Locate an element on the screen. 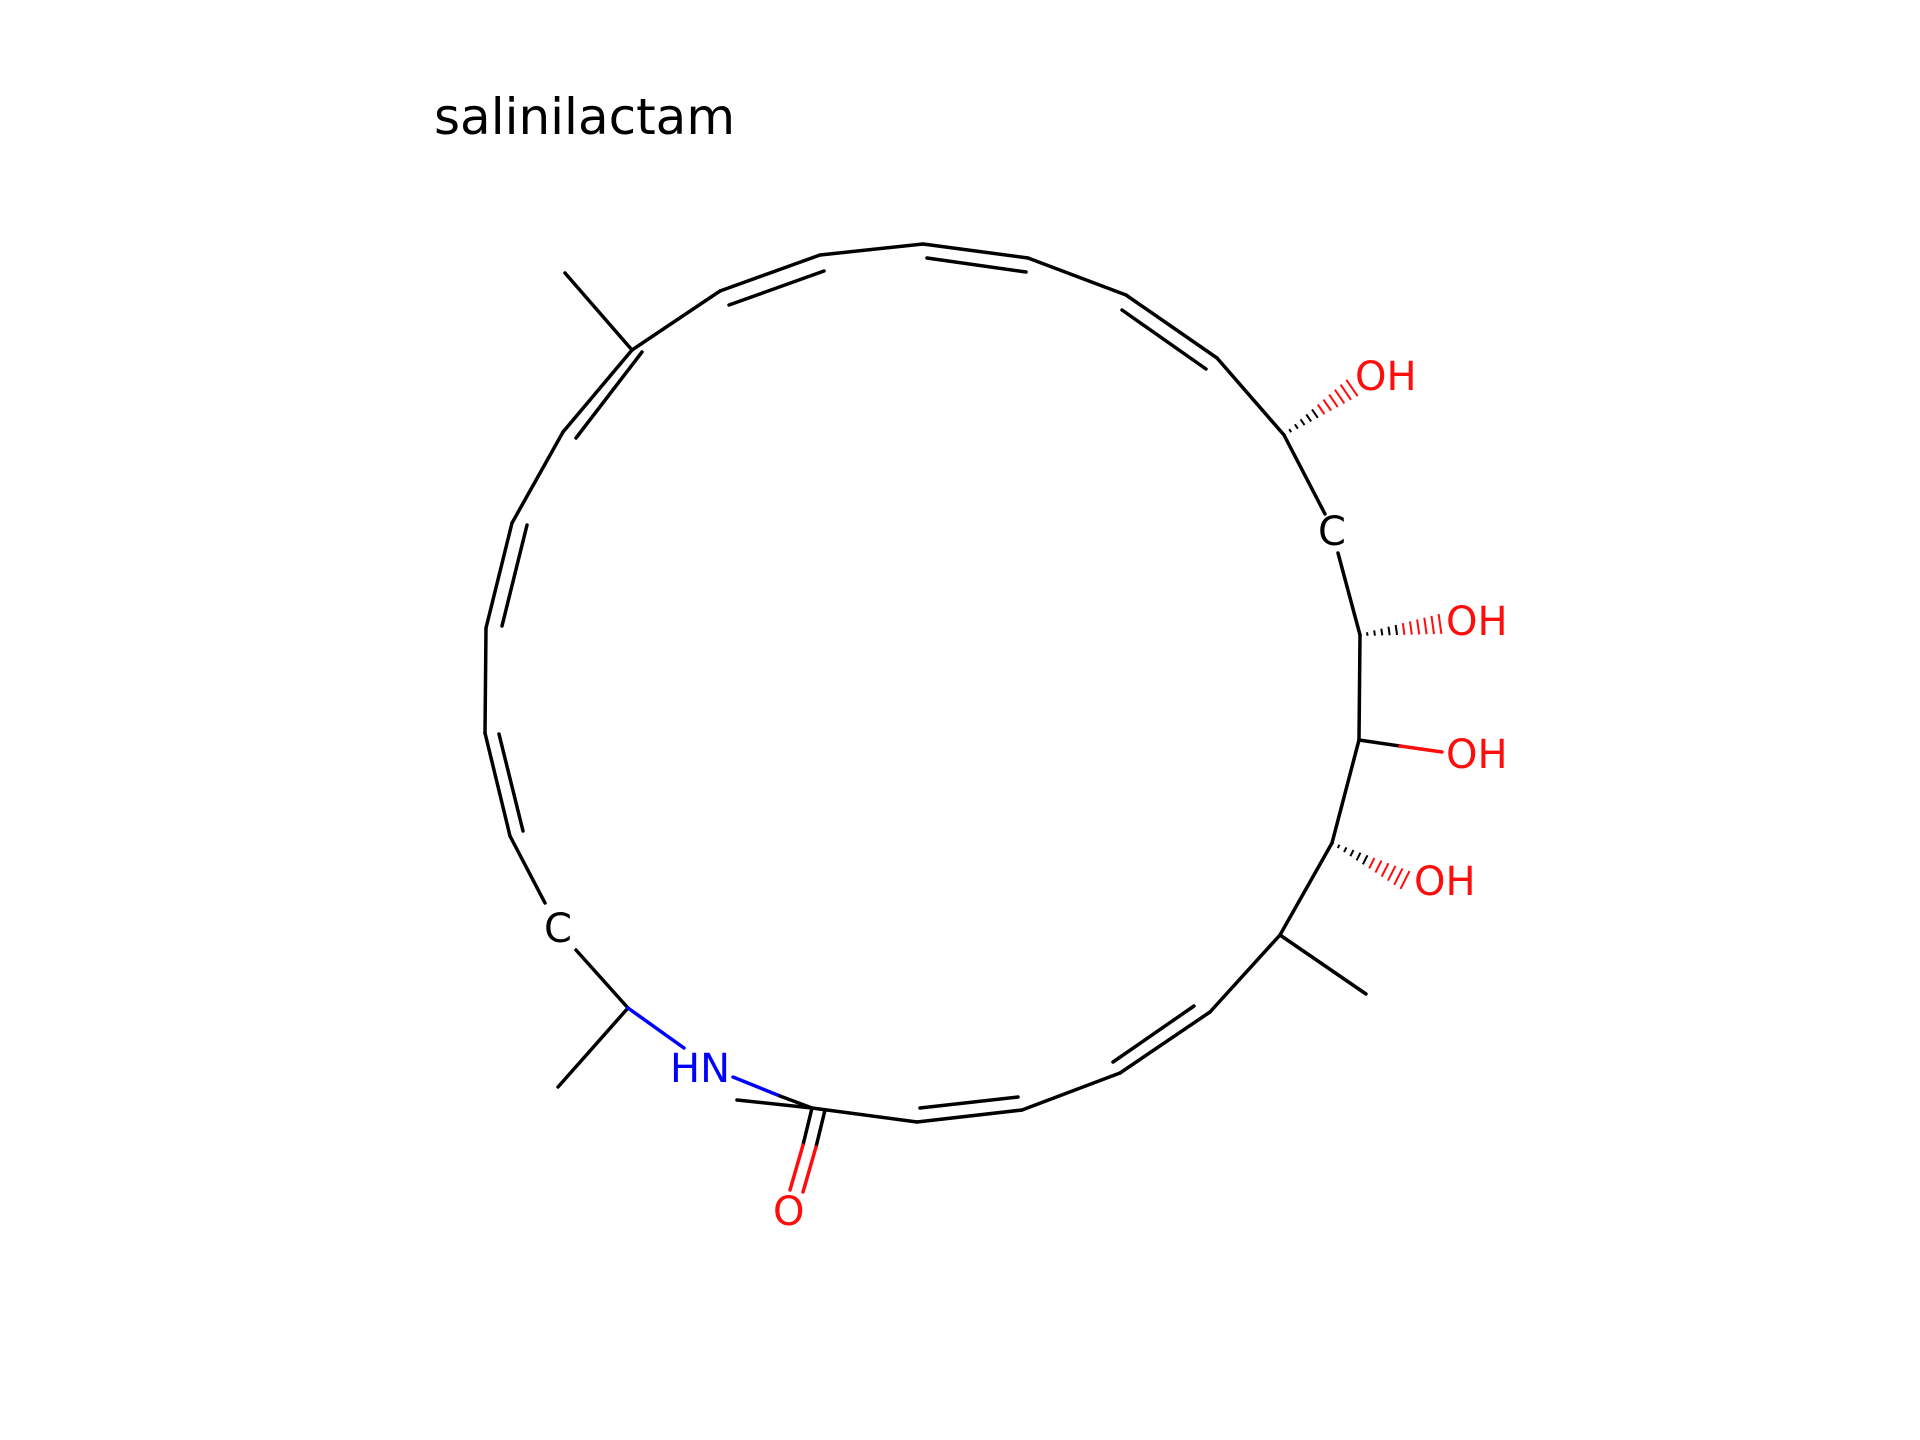 The height and width of the screenshot is (1440, 1920). carbon-label-upper: C is located at coordinates (1332, 532).